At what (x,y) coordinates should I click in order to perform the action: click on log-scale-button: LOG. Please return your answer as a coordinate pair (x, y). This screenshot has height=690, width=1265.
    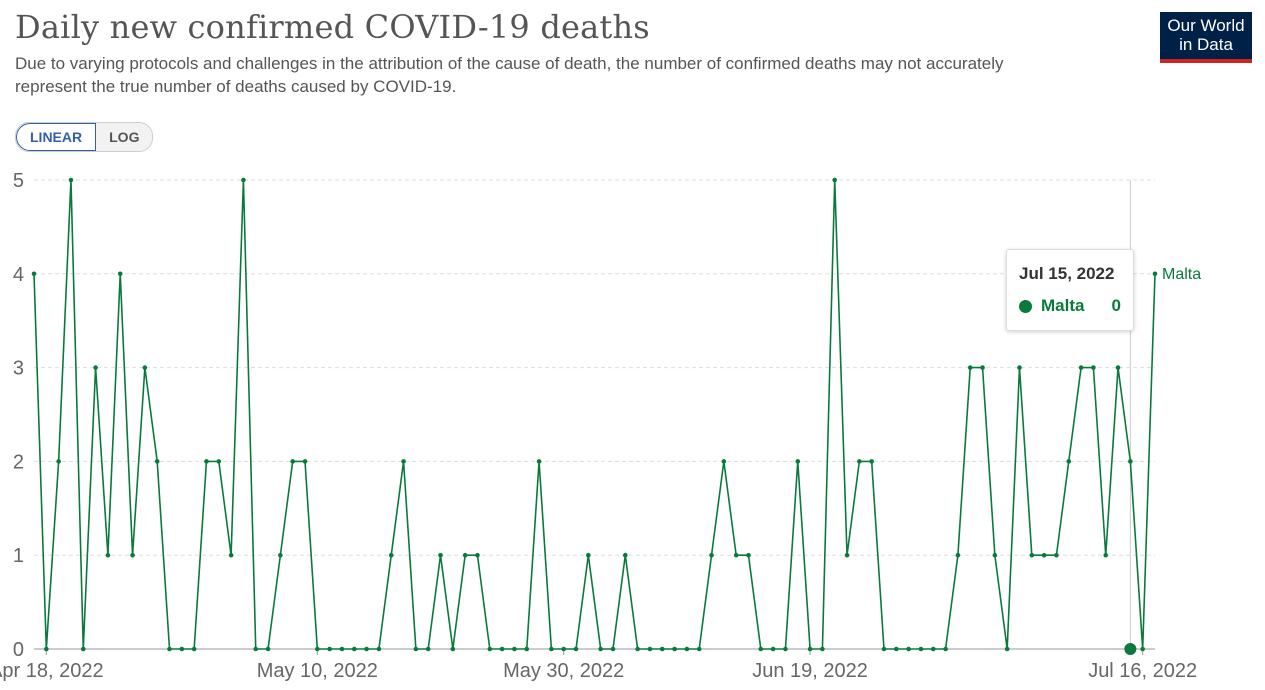
    Looking at the image, I should click on (124, 137).